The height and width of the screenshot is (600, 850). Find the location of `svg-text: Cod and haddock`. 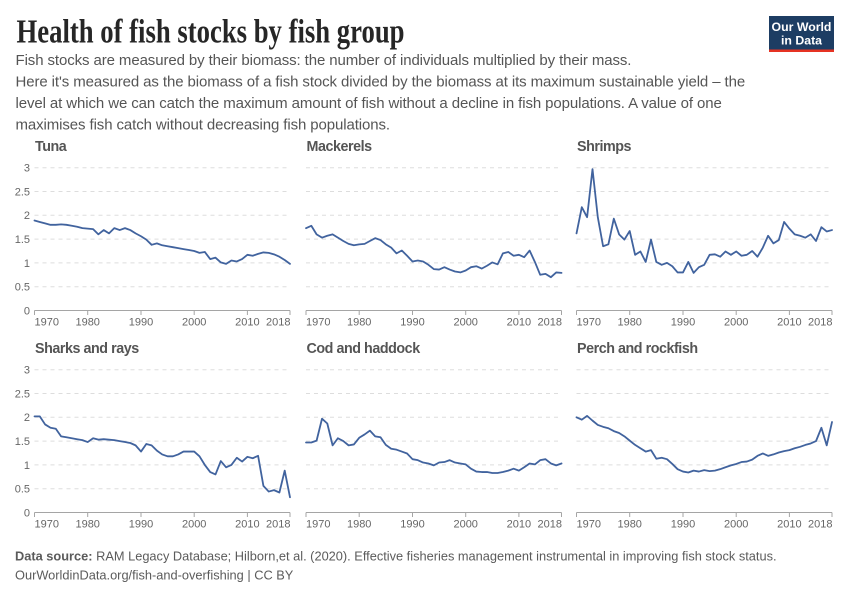

svg-text: Cod and haddock is located at coordinates (364, 349).